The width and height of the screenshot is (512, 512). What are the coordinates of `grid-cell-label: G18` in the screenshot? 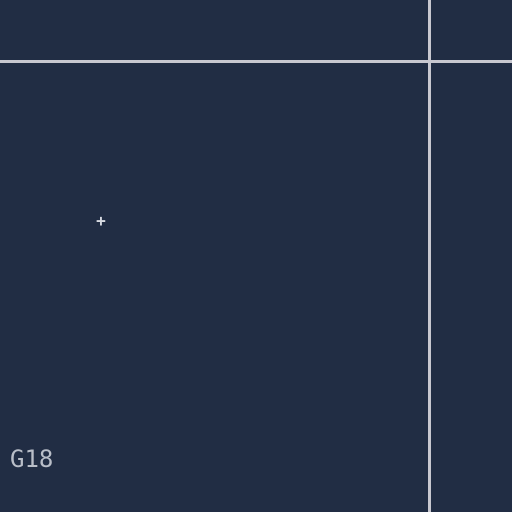 It's located at (32, 459).